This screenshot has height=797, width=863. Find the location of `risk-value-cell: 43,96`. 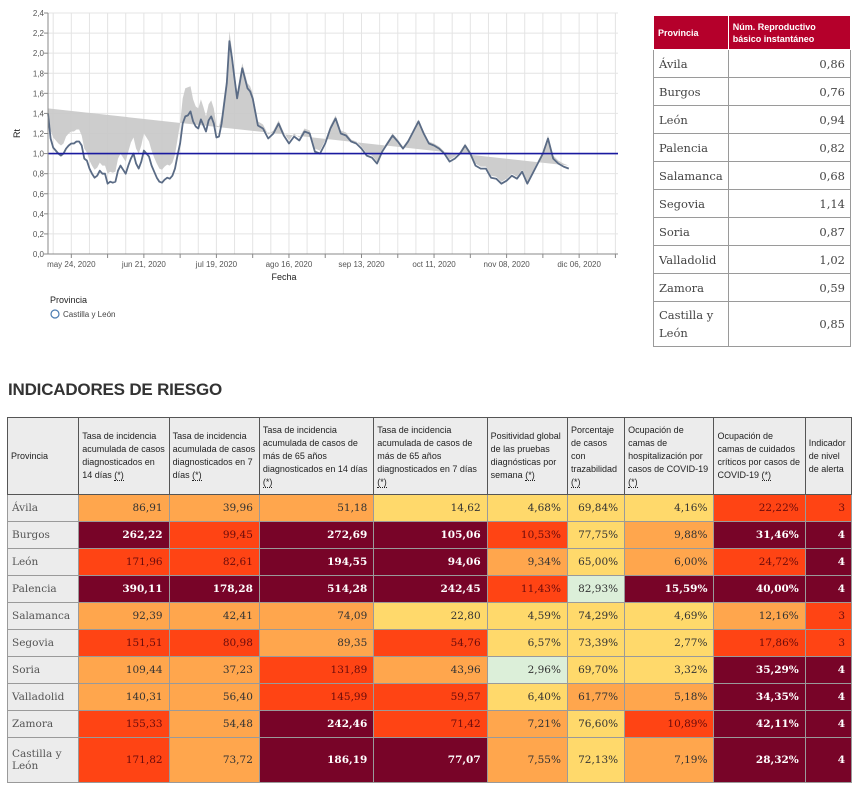

risk-value-cell: 43,96 is located at coordinates (430, 670).